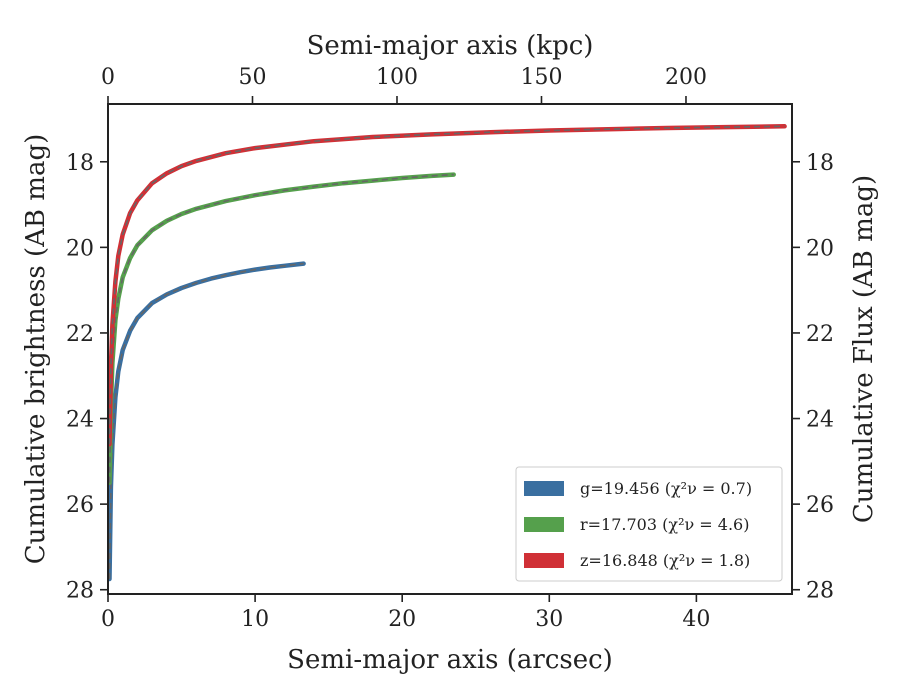  I want to click on legend-label-z: z=16.848 (χ²ν = 1.8), so click(665, 560).